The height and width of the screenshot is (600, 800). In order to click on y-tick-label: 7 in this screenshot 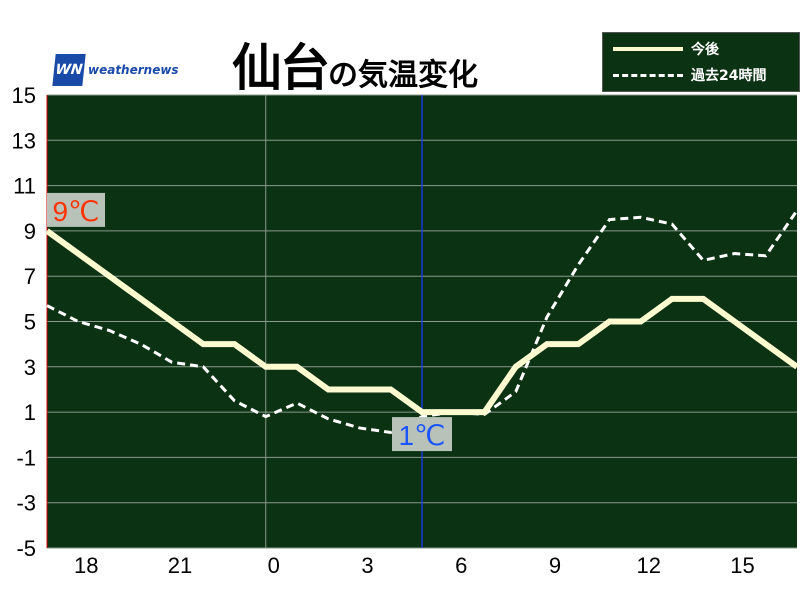, I will do `click(30, 276)`.